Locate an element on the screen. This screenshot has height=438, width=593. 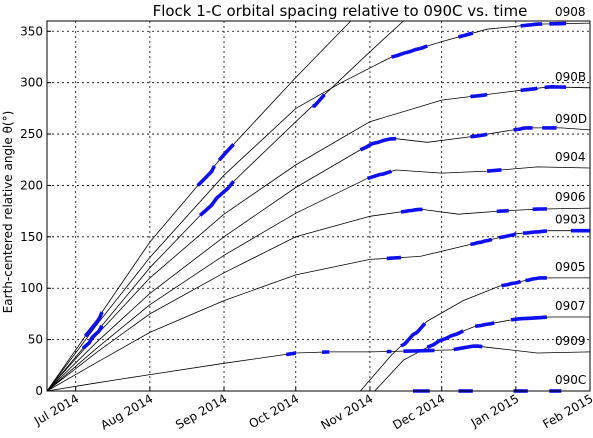
series-label: 0909 is located at coordinates (570, 341).